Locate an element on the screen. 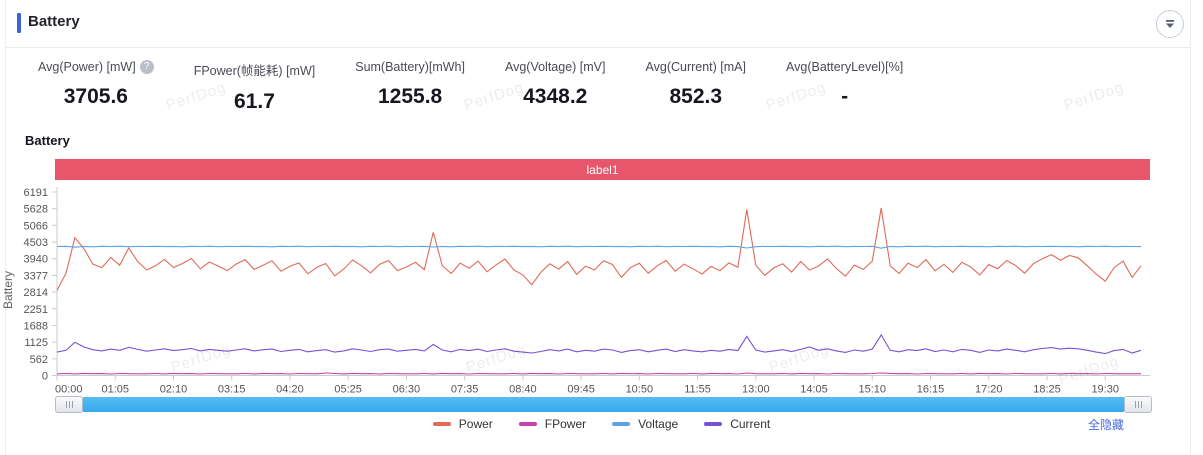  stat-value: 3705.6 is located at coordinates (95, 96).